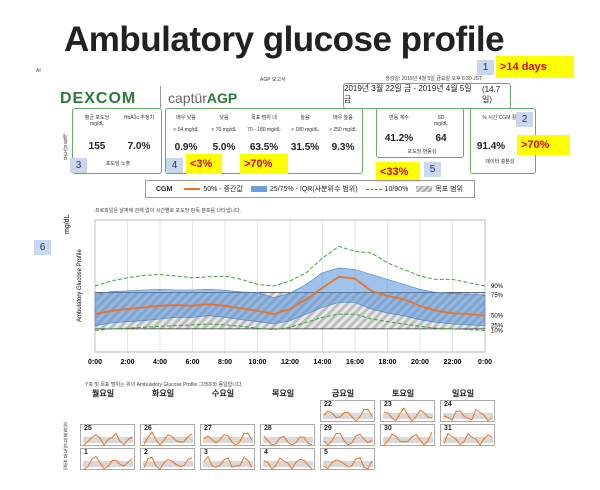 The image size is (600, 490). I want to click on day-cell: 5, so click(347, 459).